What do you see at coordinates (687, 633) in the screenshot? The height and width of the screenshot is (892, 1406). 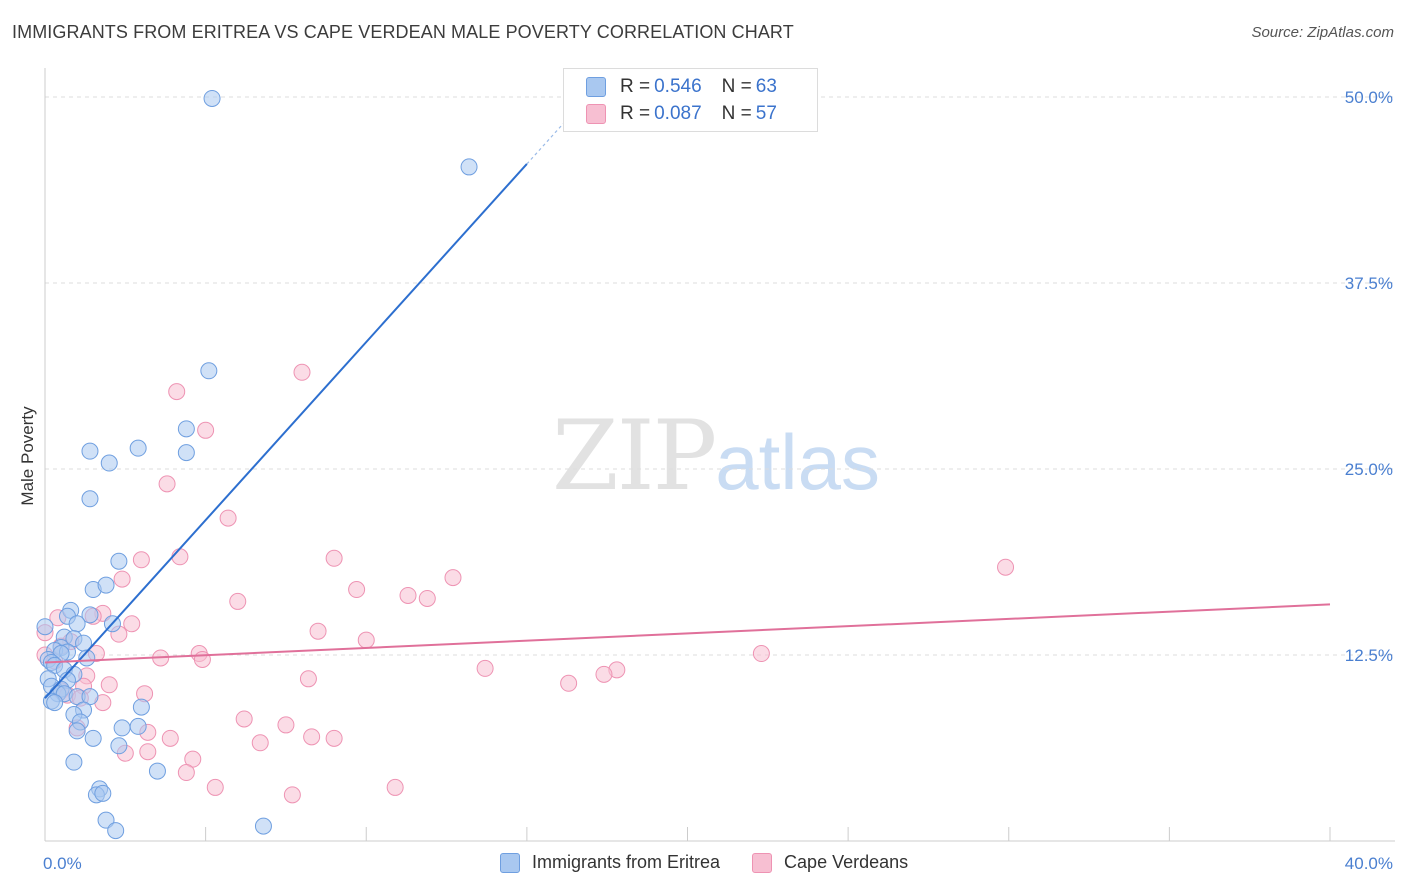 I see `trend-line-cape-verdeans` at bounding box center [687, 633].